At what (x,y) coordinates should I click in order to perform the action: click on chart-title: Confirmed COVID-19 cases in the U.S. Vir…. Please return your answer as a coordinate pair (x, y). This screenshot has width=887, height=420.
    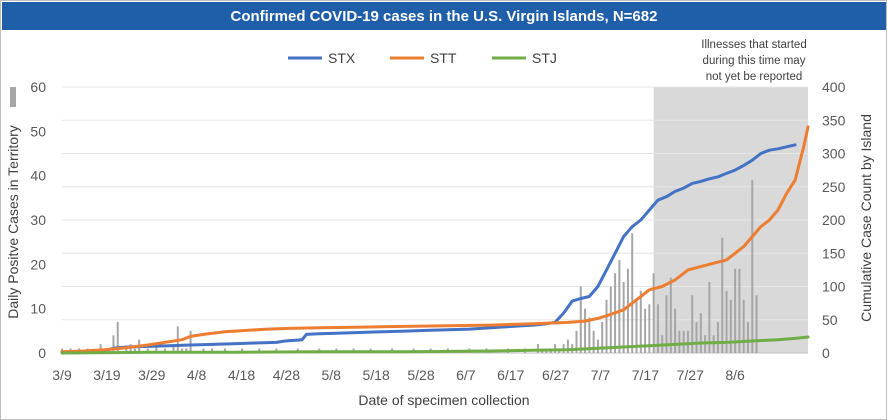
    Looking at the image, I should click on (444, 16).